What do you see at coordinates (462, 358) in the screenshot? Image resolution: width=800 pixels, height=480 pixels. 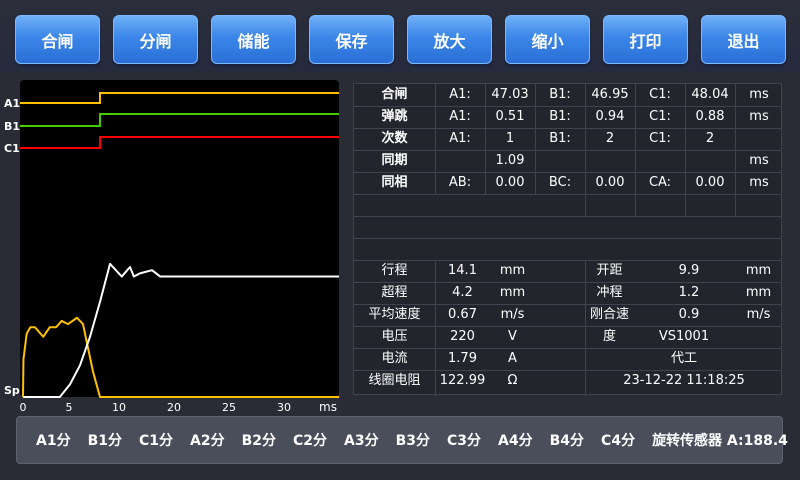 I see `info-cell: 1.79` at bounding box center [462, 358].